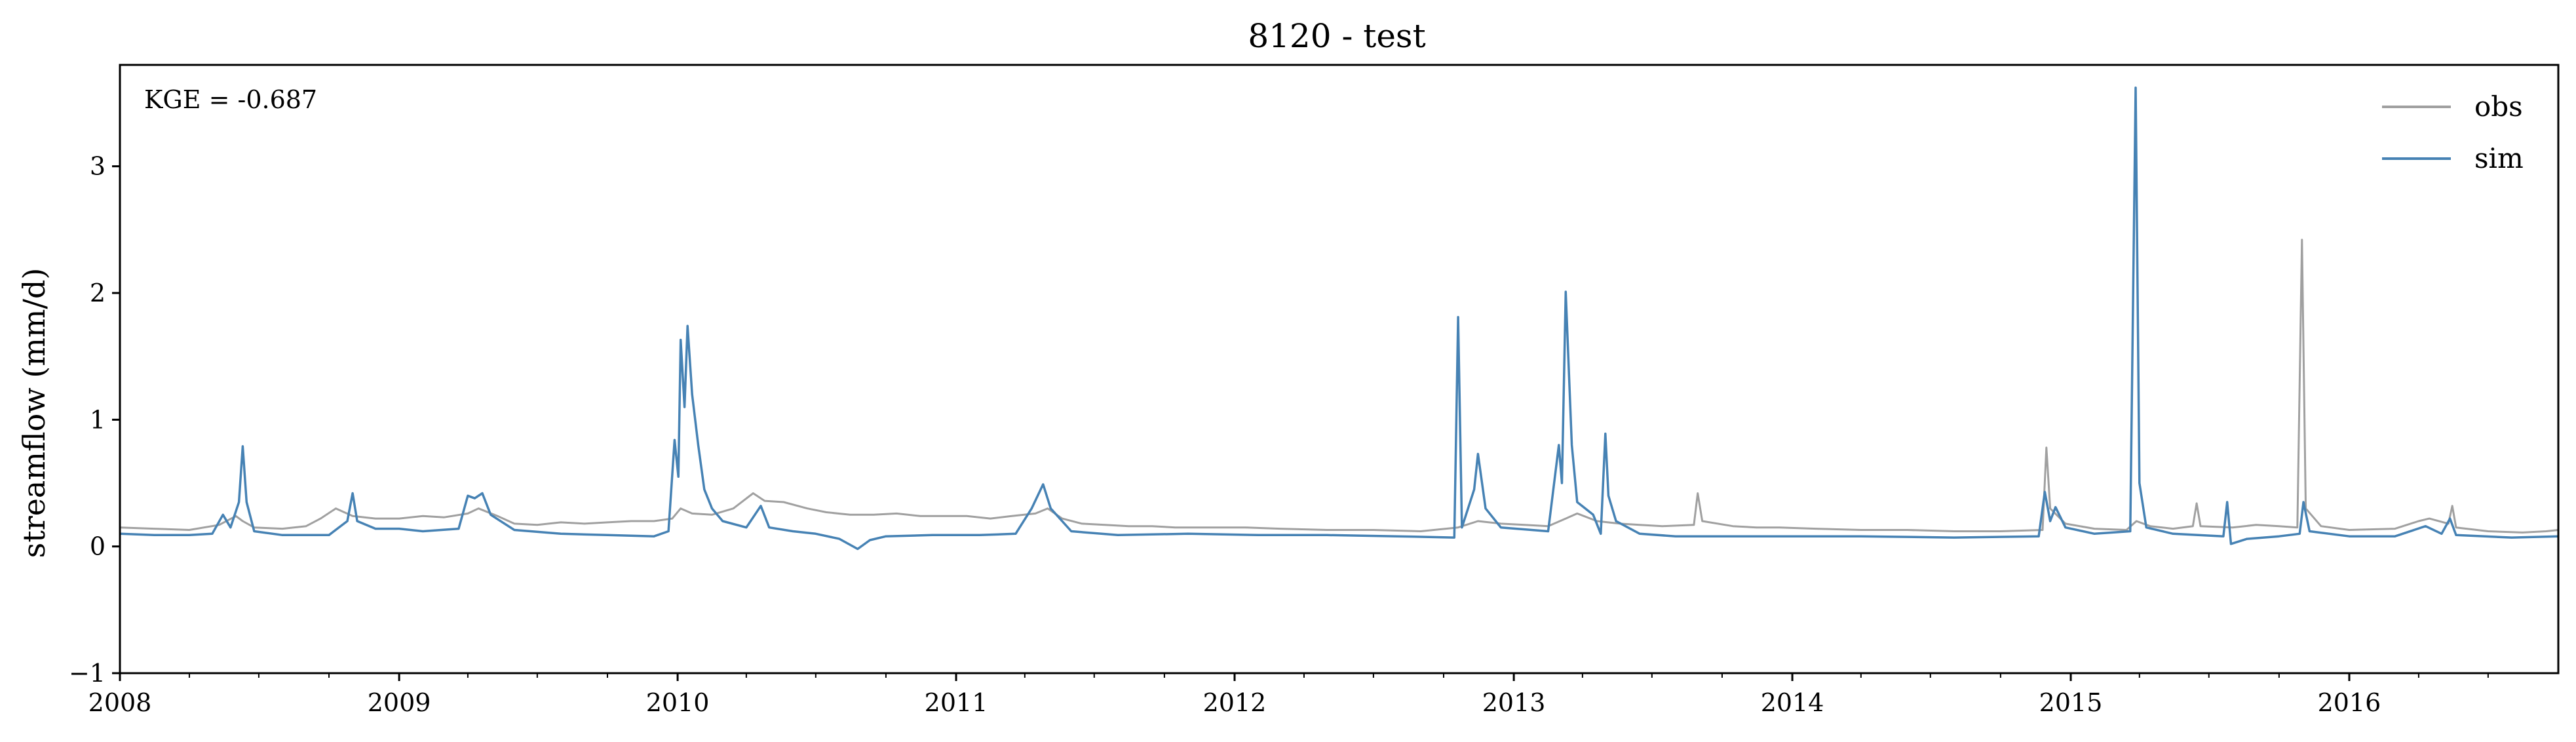  Describe the element at coordinates (1792, 702) in the screenshot. I see `x-tick-label-2014: 2014` at that location.